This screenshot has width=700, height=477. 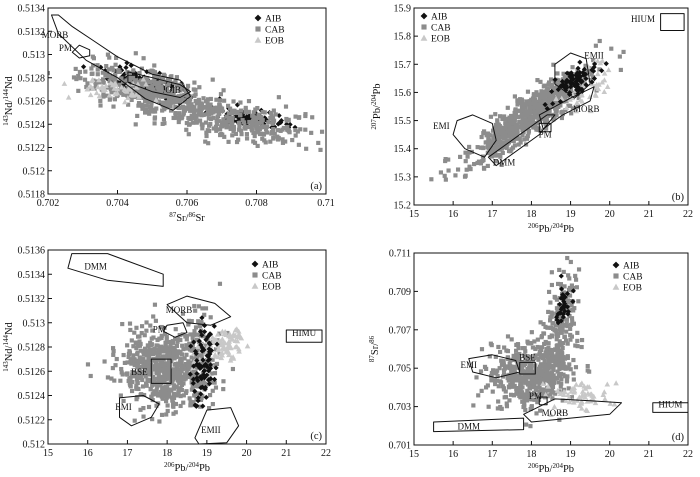 What do you see at coordinates (32, 32) in the screenshot?
I see `y-tick-label: 0.5132` at bounding box center [32, 32].